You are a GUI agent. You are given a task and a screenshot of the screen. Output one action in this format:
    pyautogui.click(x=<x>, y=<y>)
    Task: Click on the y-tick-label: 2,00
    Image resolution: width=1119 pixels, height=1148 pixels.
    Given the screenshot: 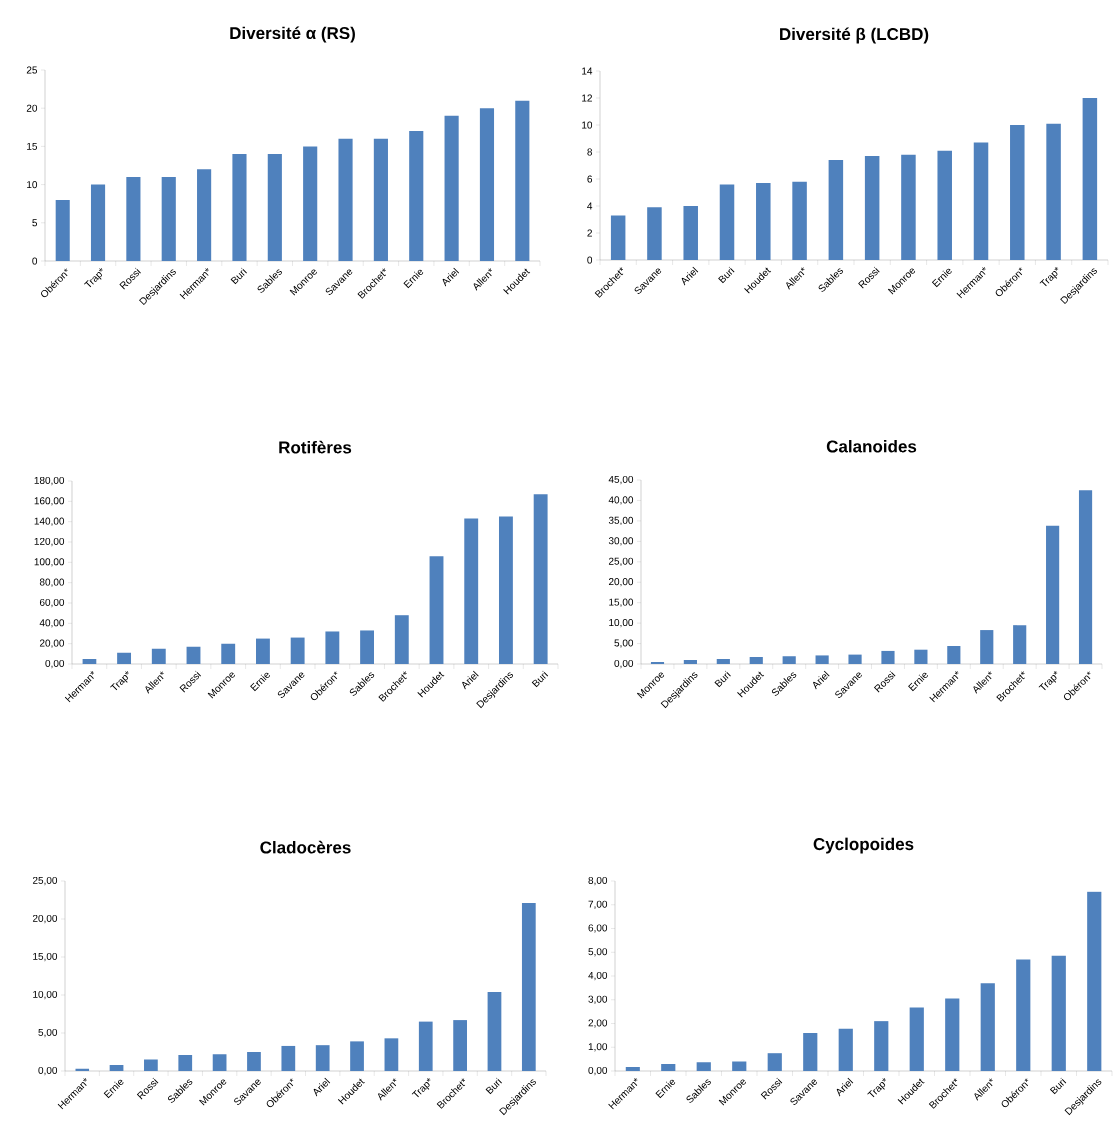 What is the action you would take?
    pyautogui.click(x=598, y=1023)
    